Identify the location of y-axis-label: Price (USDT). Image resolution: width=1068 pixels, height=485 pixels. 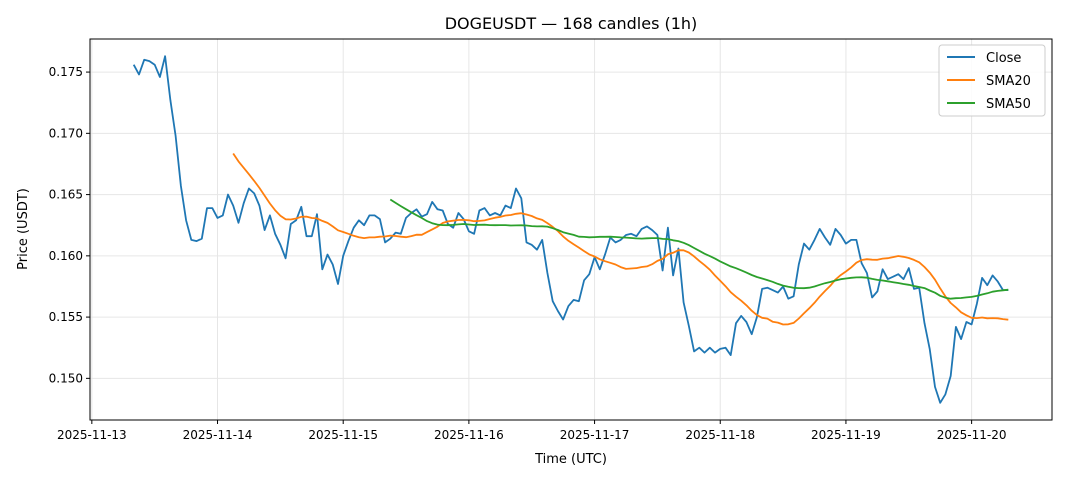
(23, 229).